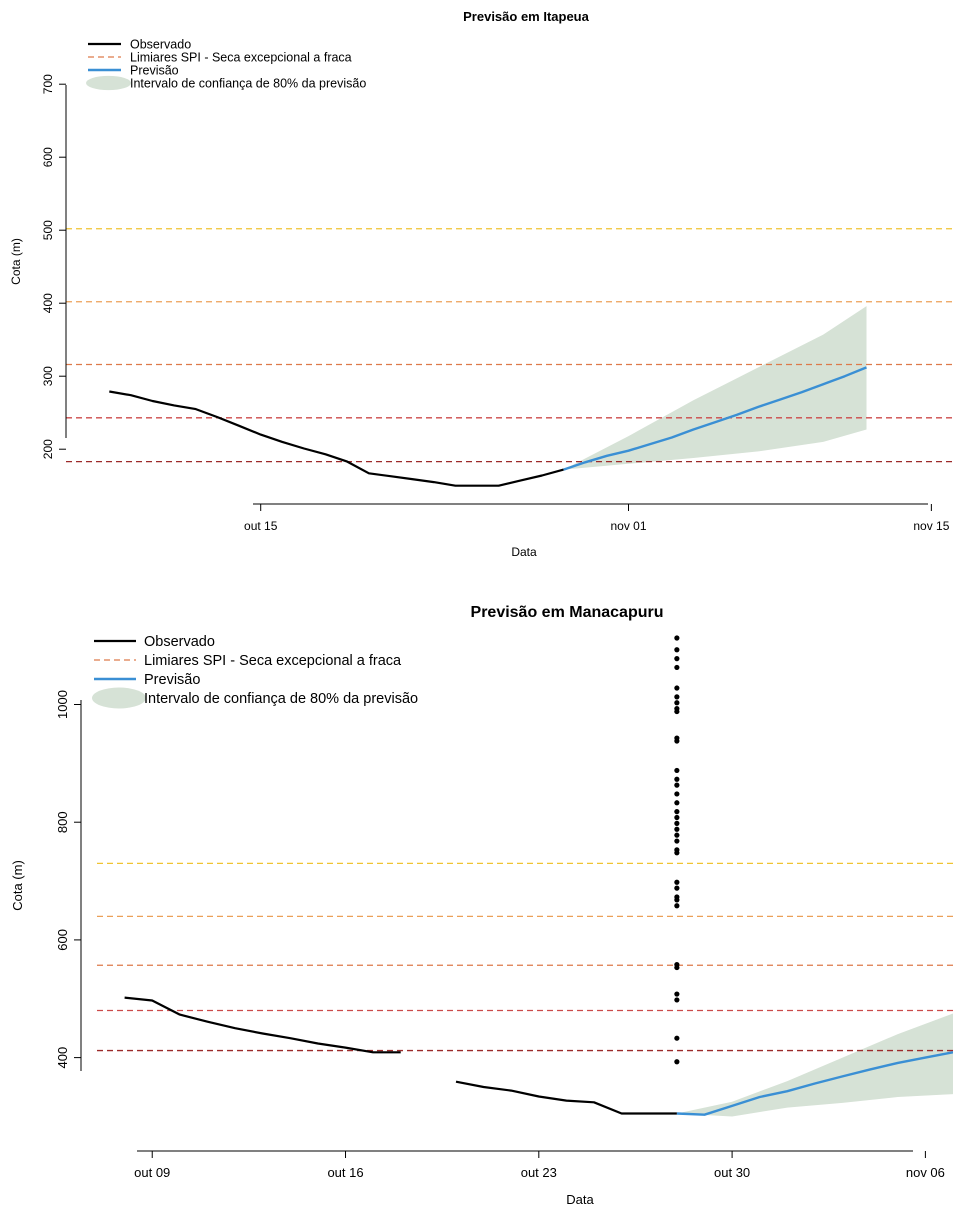 The width and height of the screenshot is (953, 1213). I want to click on x-tick-label: nov 15, so click(931, 526).